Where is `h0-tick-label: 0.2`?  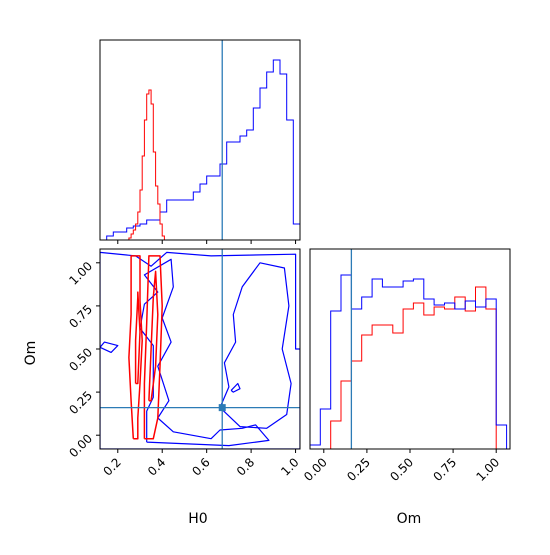 h0-tick-label: 0.2 is located at coordinates (111, 466).